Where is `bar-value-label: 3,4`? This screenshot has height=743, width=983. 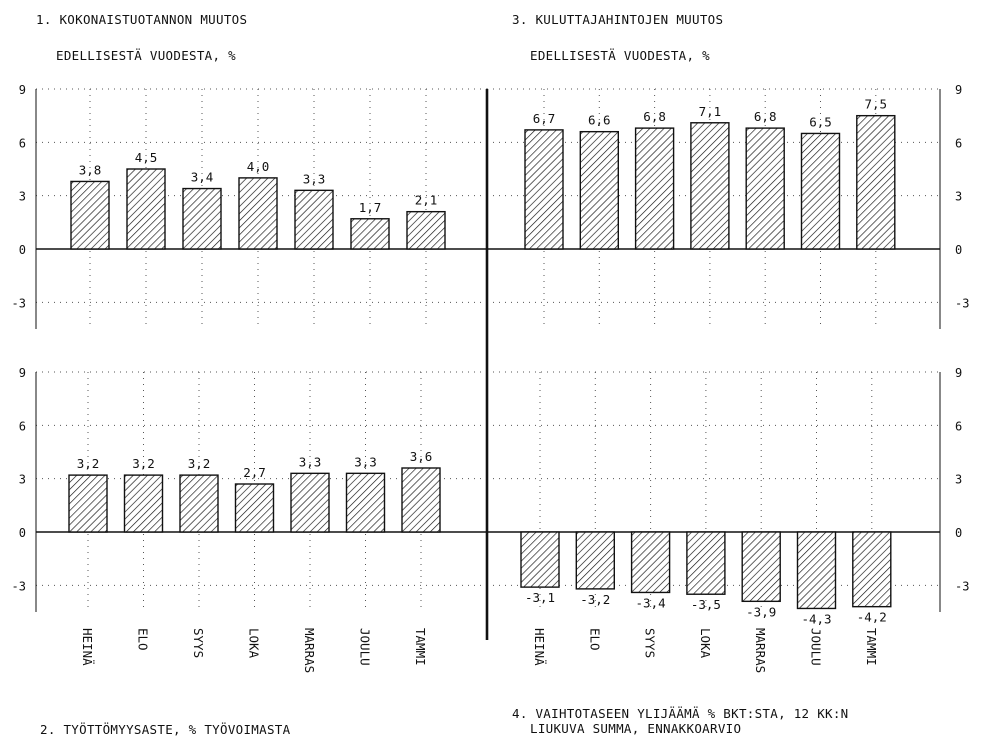 bar-value-label: 3,4 is located at coordinates (202, 177).